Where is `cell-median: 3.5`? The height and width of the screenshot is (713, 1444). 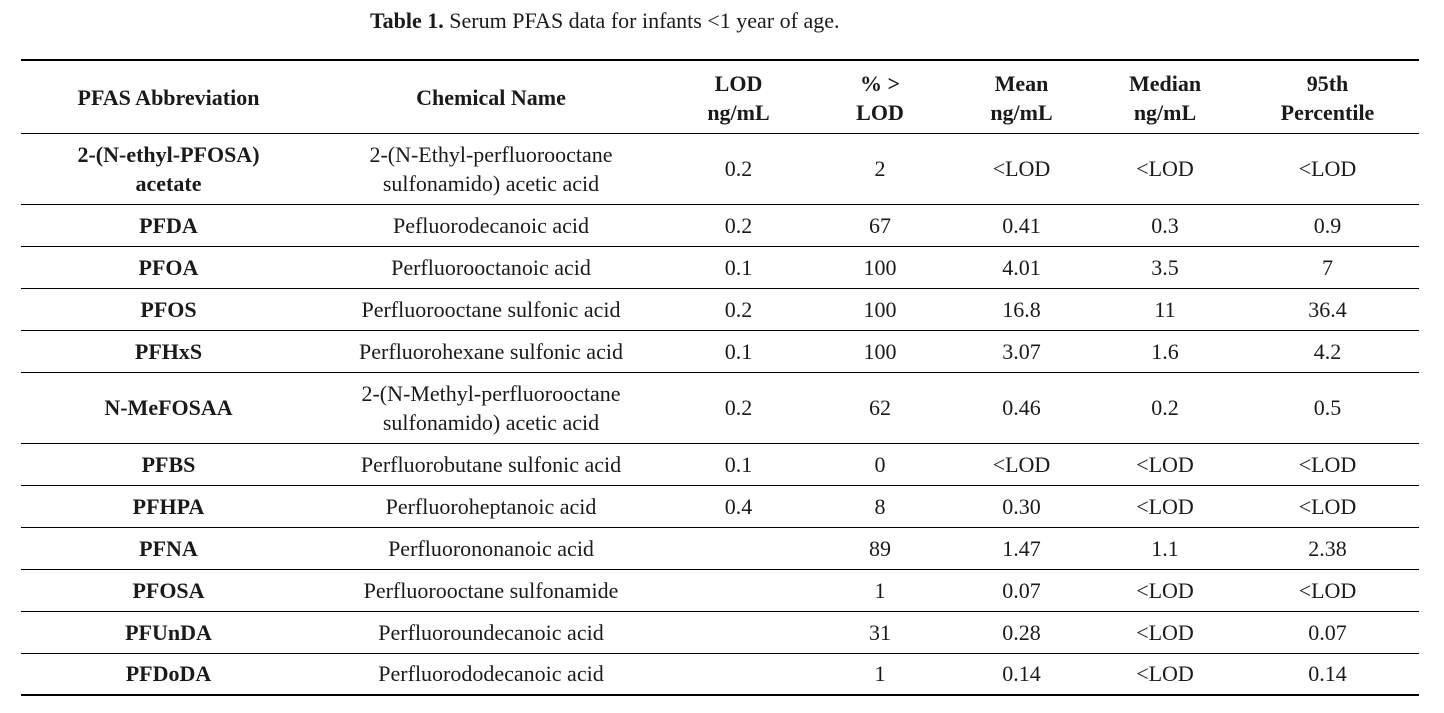
cell-median: 3.5 is located at coordinates (1165, 267).